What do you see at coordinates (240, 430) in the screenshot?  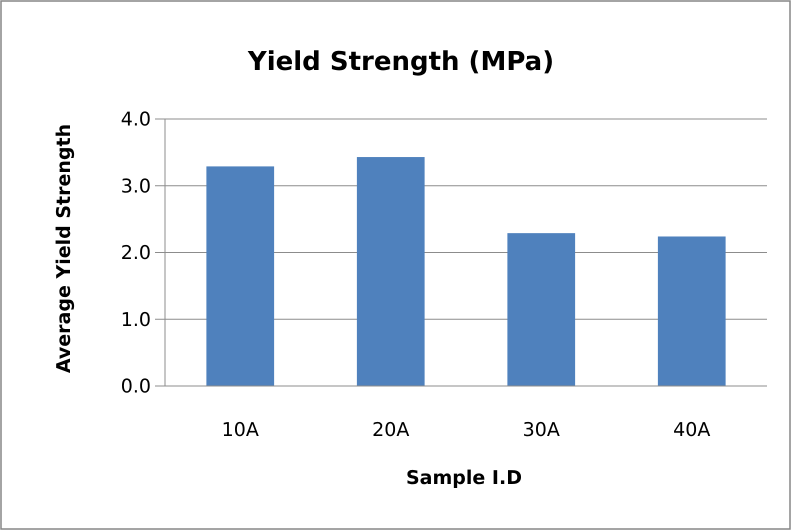 I see `x-tick-label: 10A` at bounding box center [240, 430].